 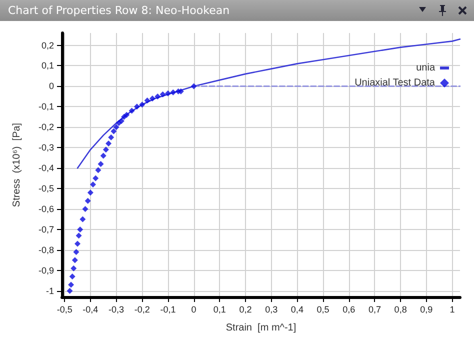 I want to click on legend-label: unia, so click(x=426, y=68).